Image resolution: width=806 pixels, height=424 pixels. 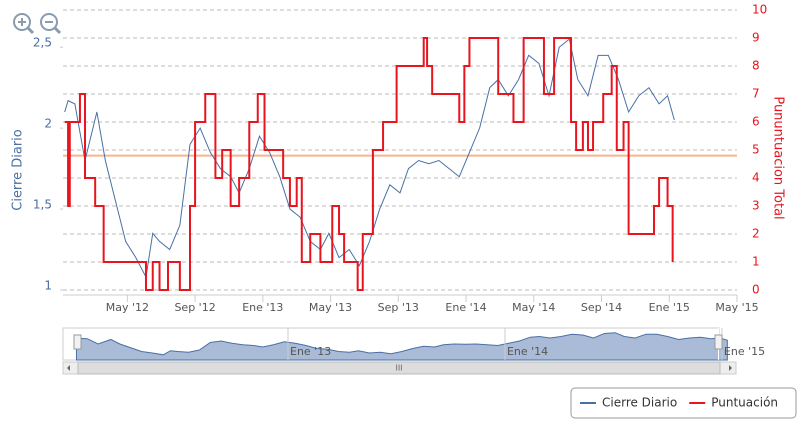 I want to click on x-tick-label: May '14, so click(x=533, y=307).